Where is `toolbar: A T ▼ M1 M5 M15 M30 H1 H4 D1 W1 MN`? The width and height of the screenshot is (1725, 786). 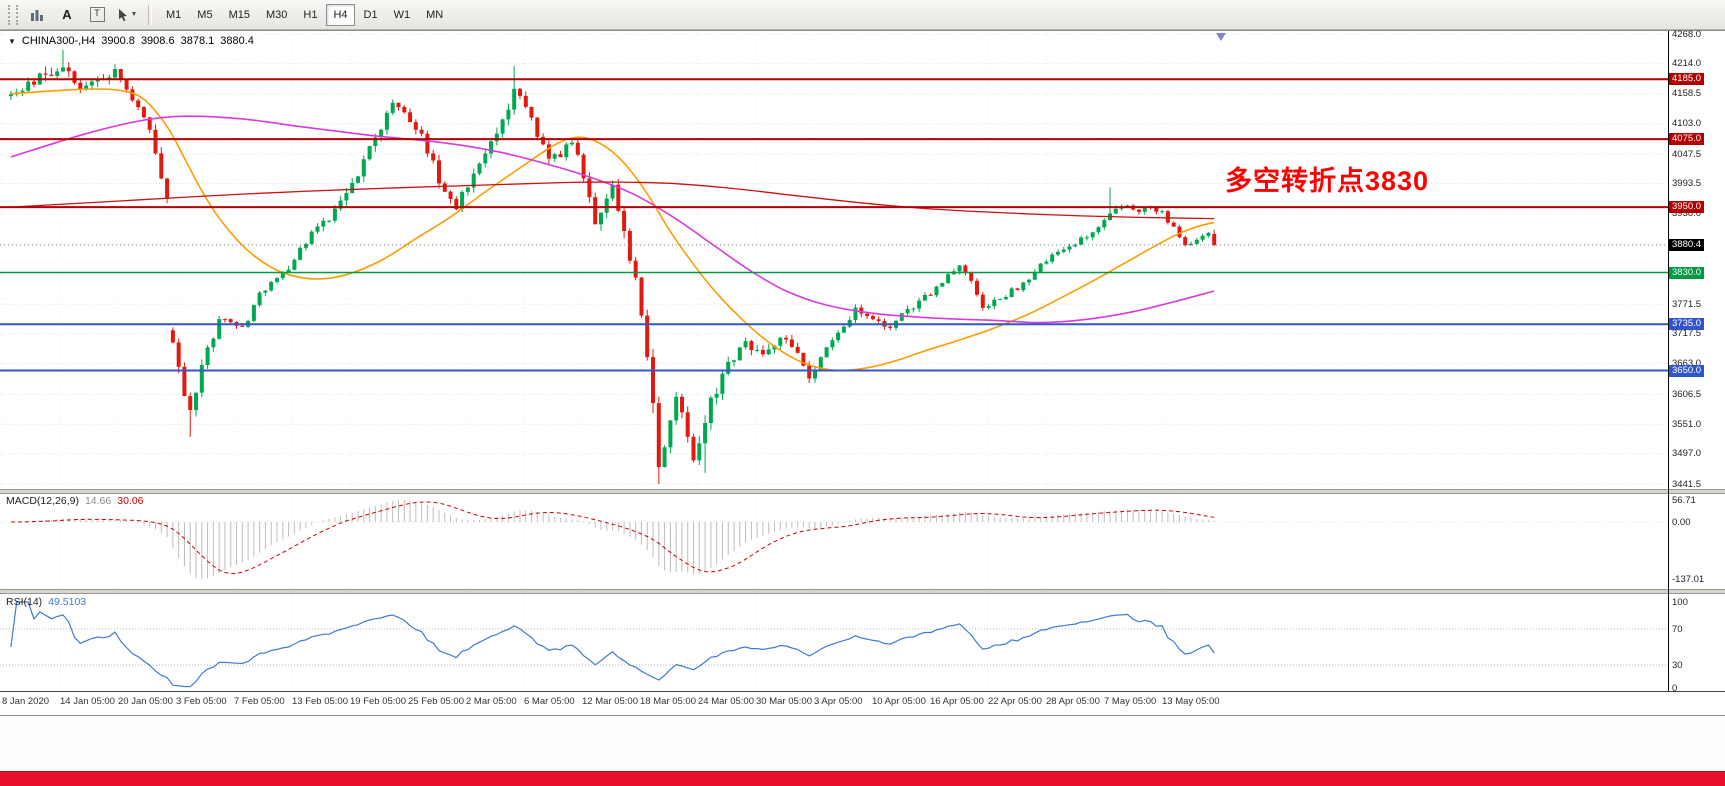 toolbar: A T ▼ M1 M5 M15 M30 H1 H4 D1 W1 MN is located at coordinates (862, 15).